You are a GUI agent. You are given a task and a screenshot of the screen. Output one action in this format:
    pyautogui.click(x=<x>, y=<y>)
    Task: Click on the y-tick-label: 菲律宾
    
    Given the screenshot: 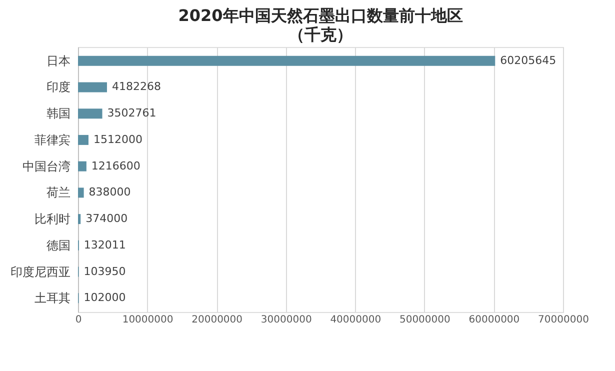 What is the action you would take?
    pyautogui.click(x=52, y=139)
    